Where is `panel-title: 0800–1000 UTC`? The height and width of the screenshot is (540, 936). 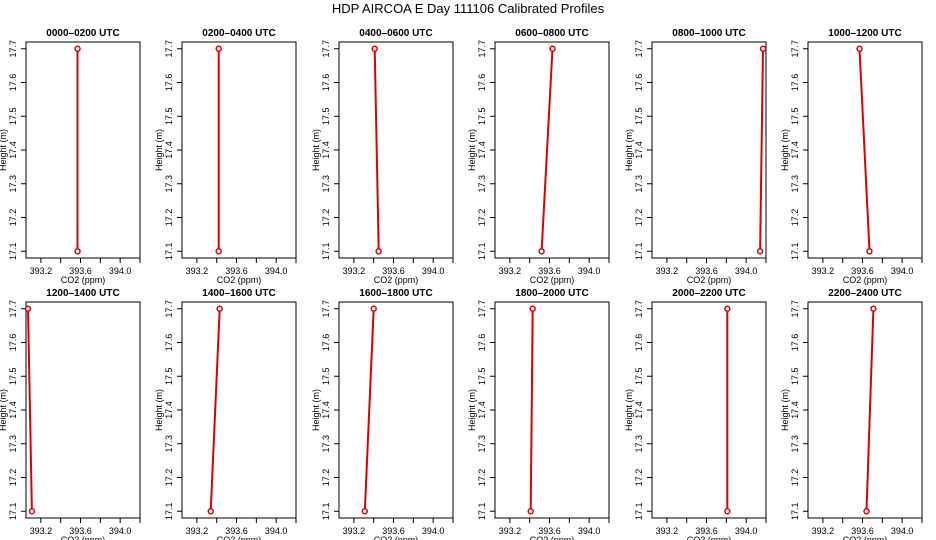 panel-title: 0800–1000 UTC is located at coordinates (708, 33).